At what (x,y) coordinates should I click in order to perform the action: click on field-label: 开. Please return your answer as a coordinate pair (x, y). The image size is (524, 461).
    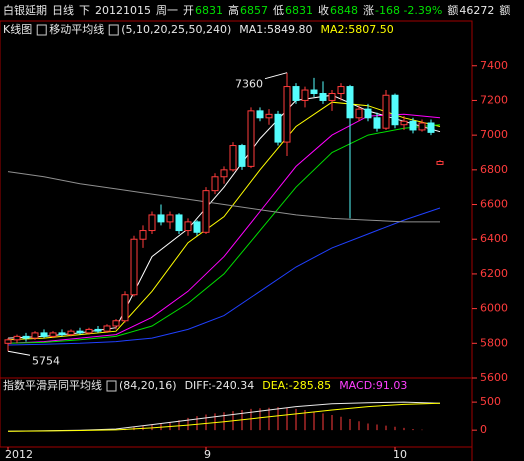
    Looking at the image, I should click on (188, 10).